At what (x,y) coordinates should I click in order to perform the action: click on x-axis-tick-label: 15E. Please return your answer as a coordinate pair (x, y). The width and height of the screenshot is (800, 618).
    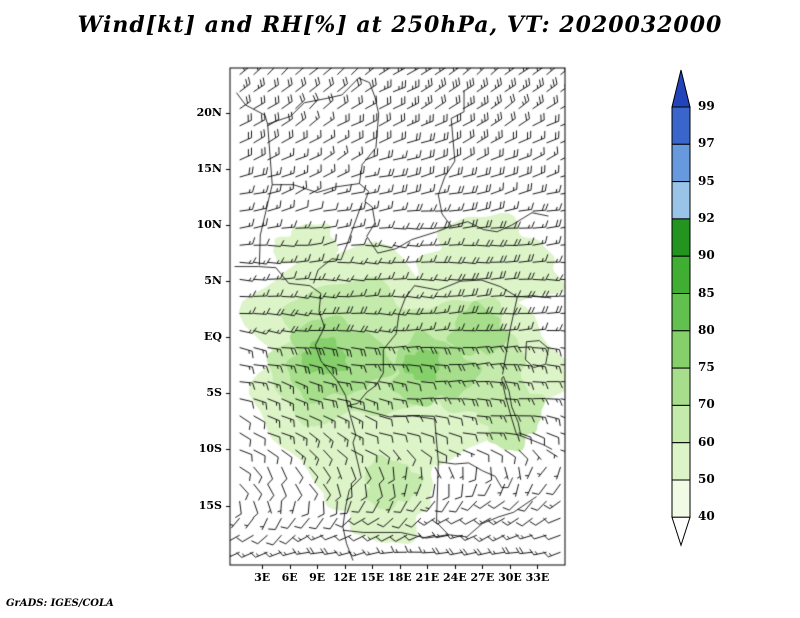
    Looking at the image, I should click on (372, 577).